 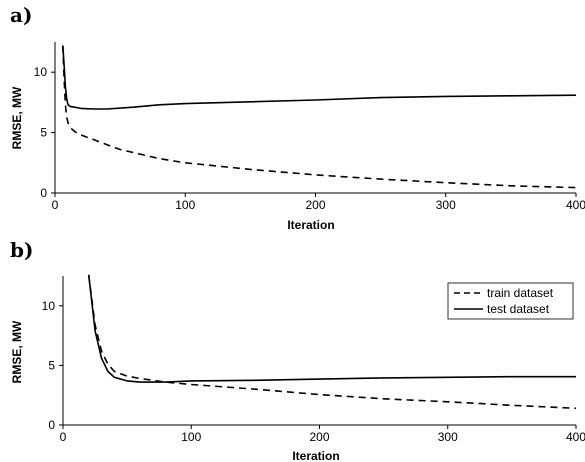 What do you see at coordinates (315, 455) in the screenshot?
I see `panel-b-x-axis-label: Iteration` at bounding box center [315, 455].